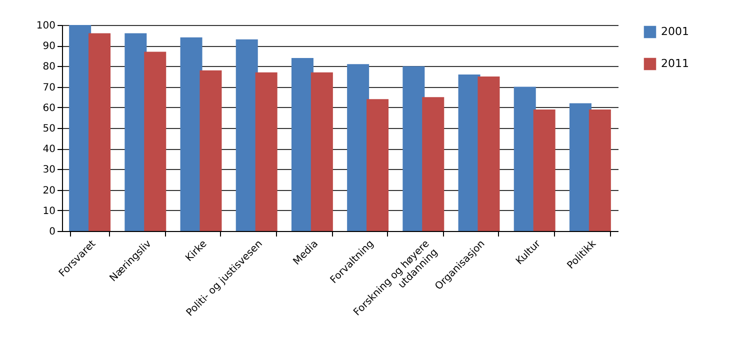  Describe the element at coordinates (49, 46) in the screenshot. I see `y-tick-label: 90` at that location.